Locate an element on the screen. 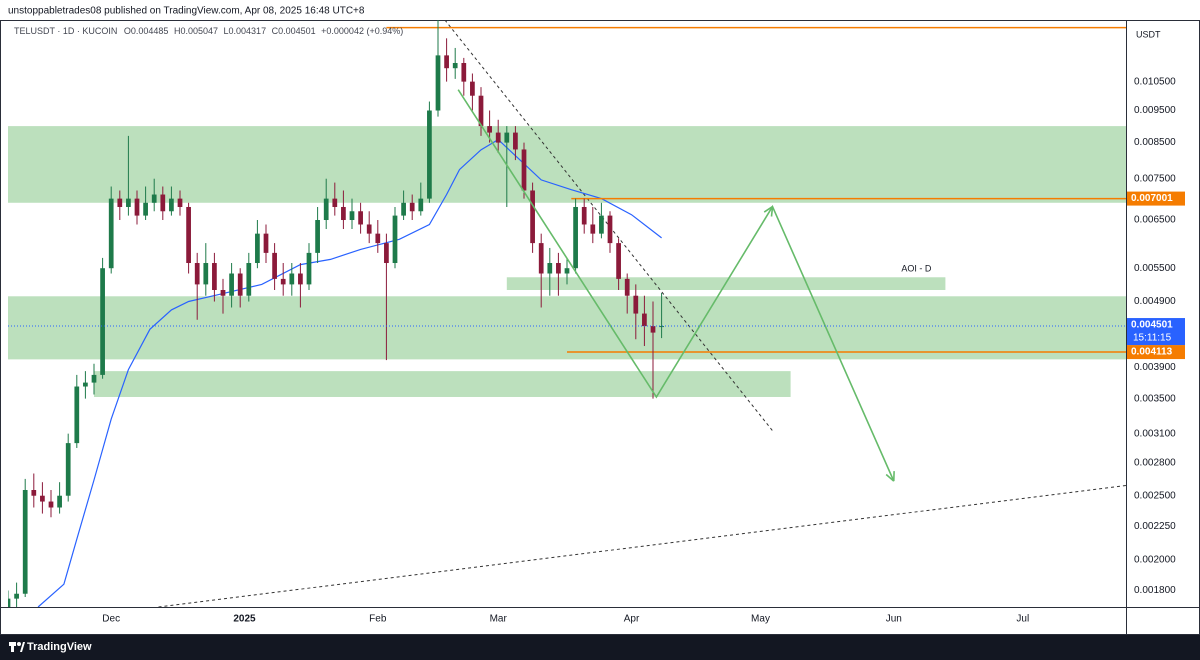 This screenshot has width=1200, height=660. x-tick-label: Dec is located at coordinates (111, 619).